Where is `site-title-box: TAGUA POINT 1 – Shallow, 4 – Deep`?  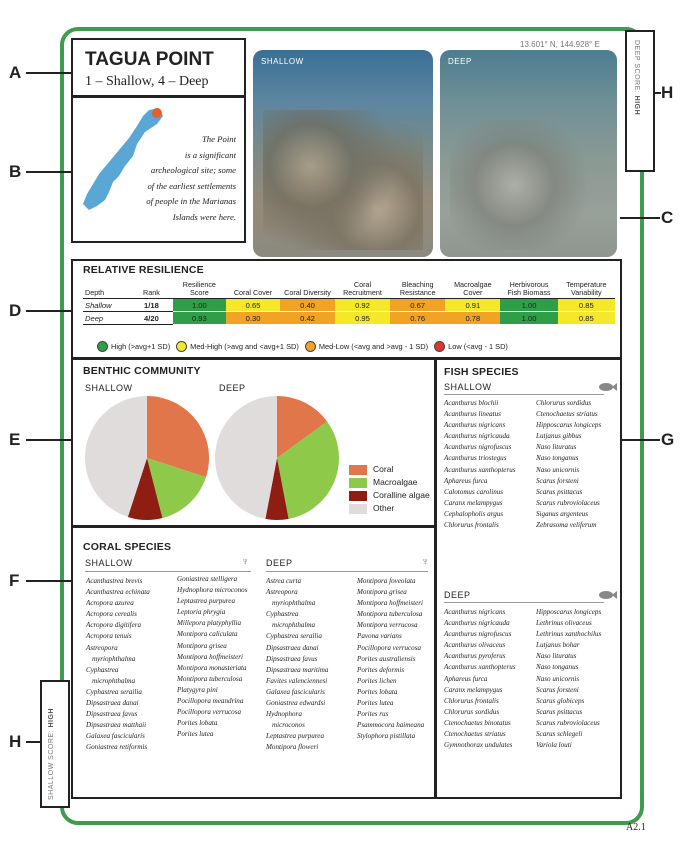 site-title-box: TAGUA POINT 1 – Shallow, 4 – Deep is located at coordinates (158, 67).